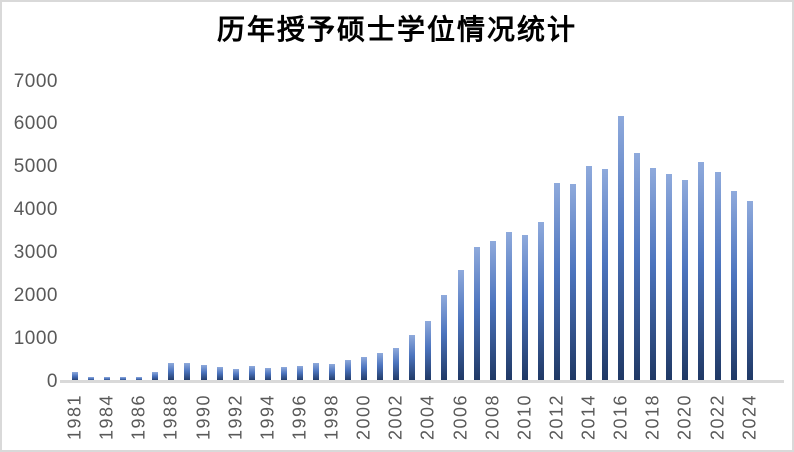 This screenshot has height=452, width=794. What do you see at coordinates (251, 373) in the screenshot?
I see `bar-1993` at bounding box center [251, 373].